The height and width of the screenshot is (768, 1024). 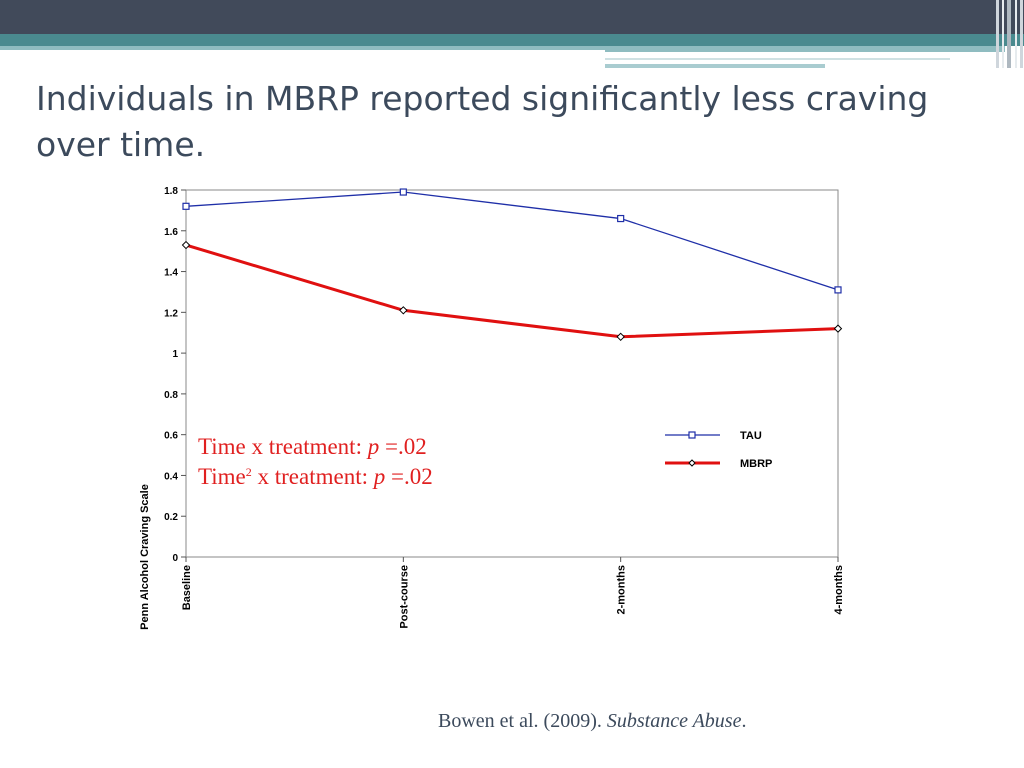 I want to click on y-tick-label: 0.8, so click(x=171, y=395).